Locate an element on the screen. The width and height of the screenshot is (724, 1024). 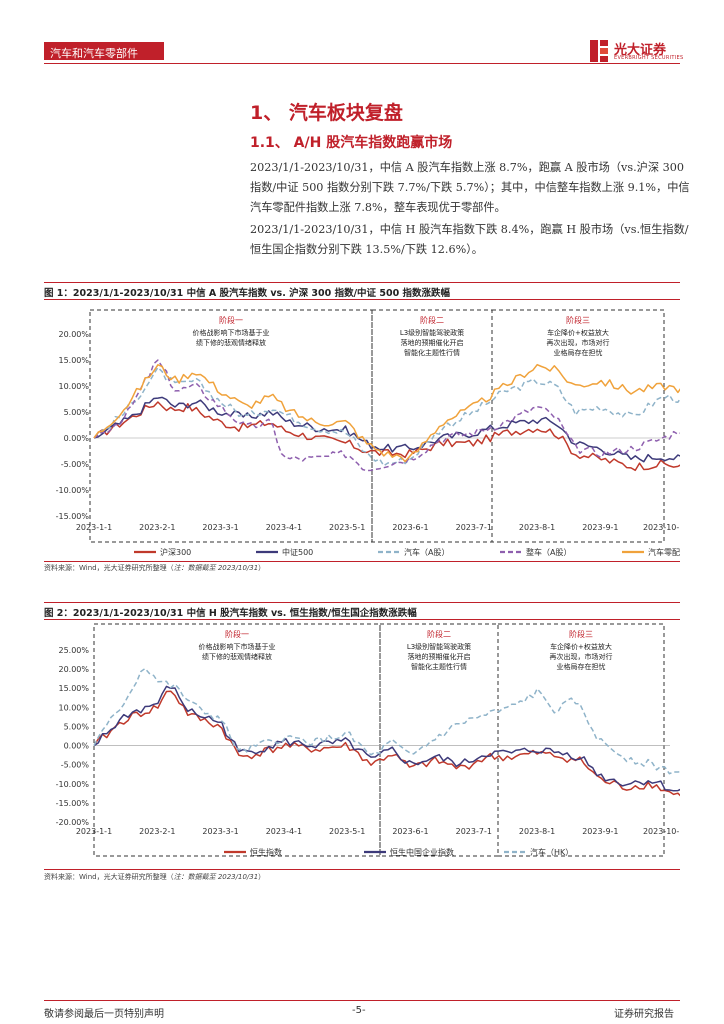
fig2-source-end: ） is located at coordinates (262, 877).